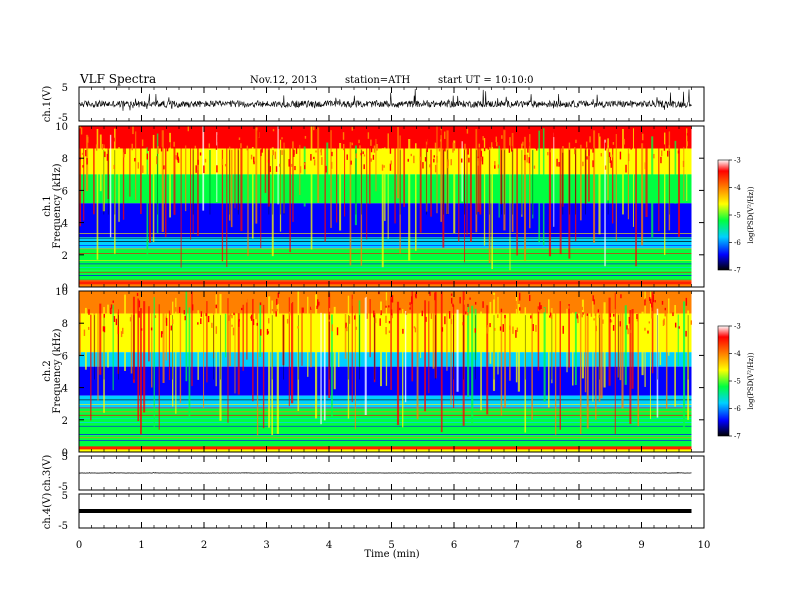 This screenshot has width=792, height=612. I want to click on ch4-waveform-panel: 5 -5 ch.4(V), so click(373, 511).